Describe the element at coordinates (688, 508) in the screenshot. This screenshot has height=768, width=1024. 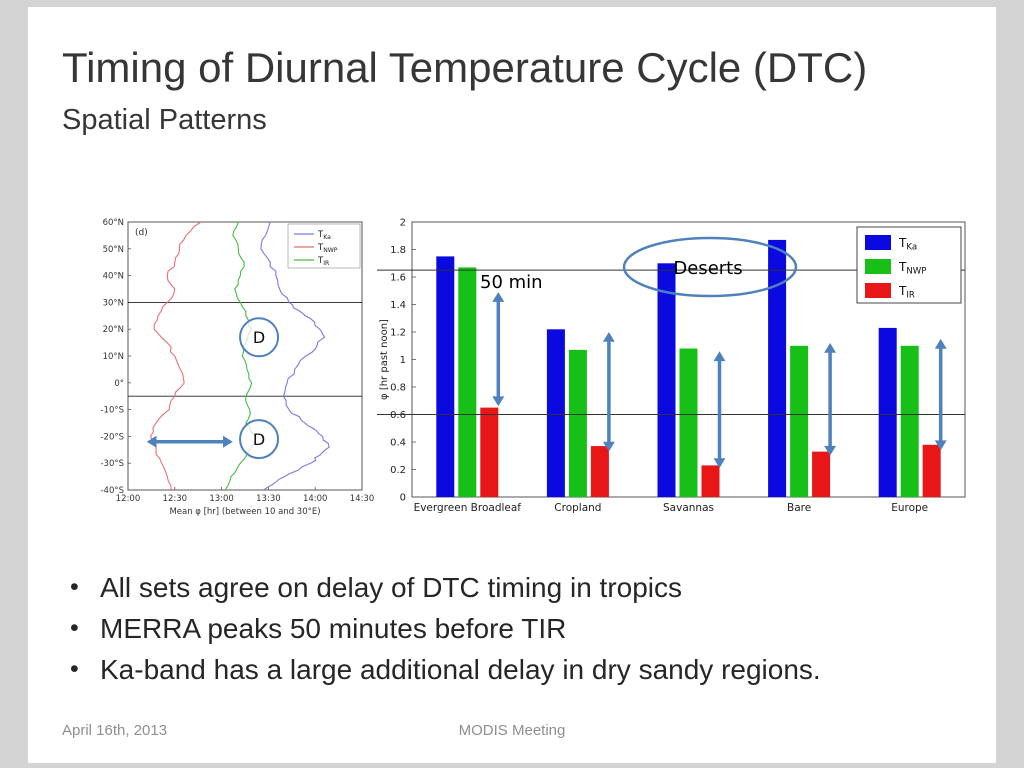
I see `category-label: Savannas` at that location.